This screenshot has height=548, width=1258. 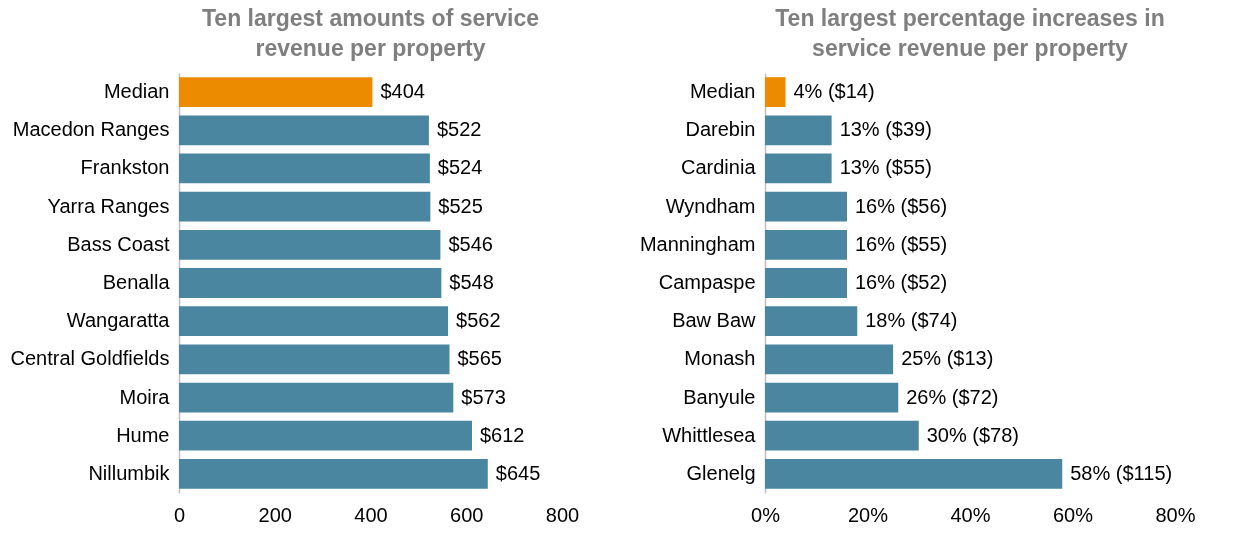 What do you see at coordinates (947, 358) in the screenshot?
I see `data-label: 25% ($13)` at bounding box center [947, 358].